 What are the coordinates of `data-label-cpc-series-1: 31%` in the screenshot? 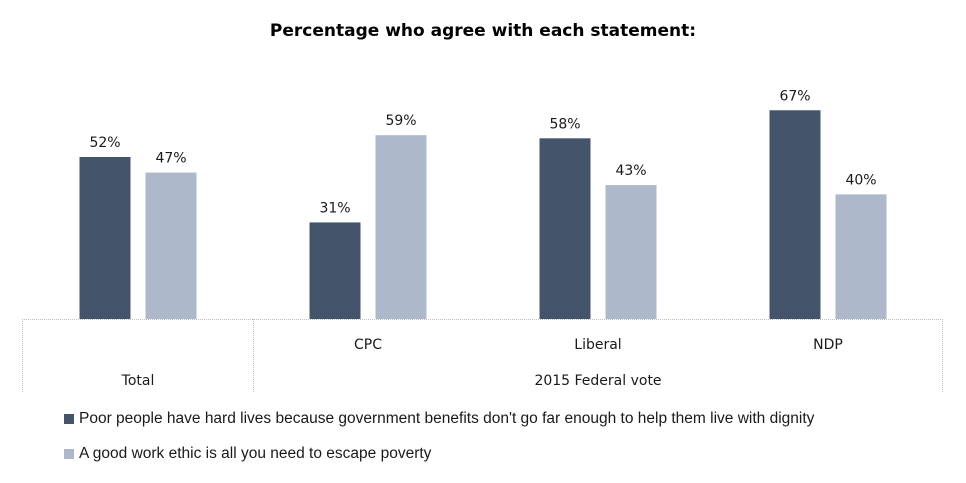 It's located at (334, 208).